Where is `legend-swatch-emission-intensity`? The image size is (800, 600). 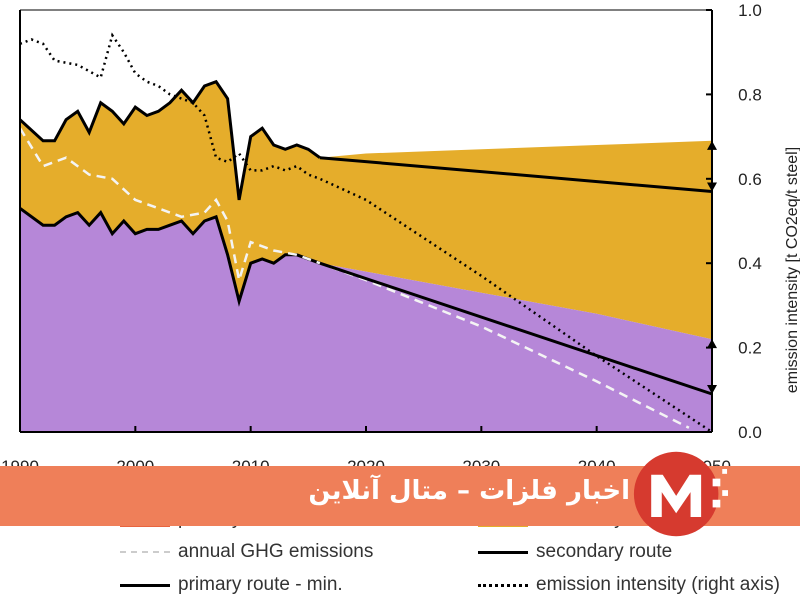 legend-swatch-emission-intensity is located at coordinates (504, 585).